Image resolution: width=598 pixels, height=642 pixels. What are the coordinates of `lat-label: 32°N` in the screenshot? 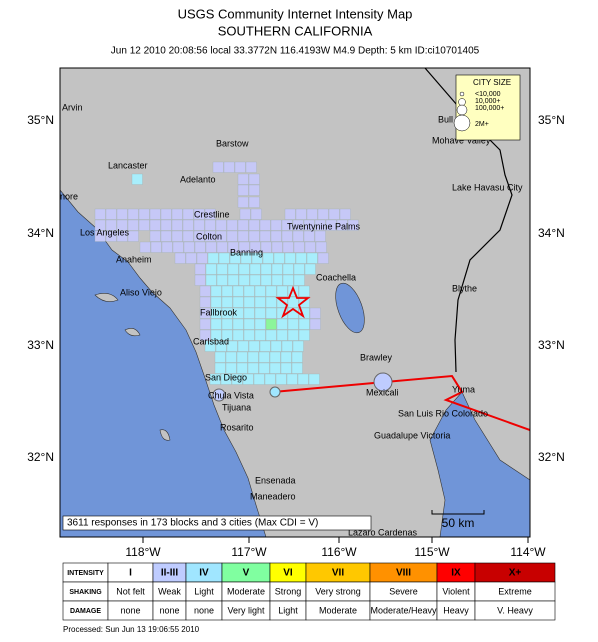 It's located at (551, 457).